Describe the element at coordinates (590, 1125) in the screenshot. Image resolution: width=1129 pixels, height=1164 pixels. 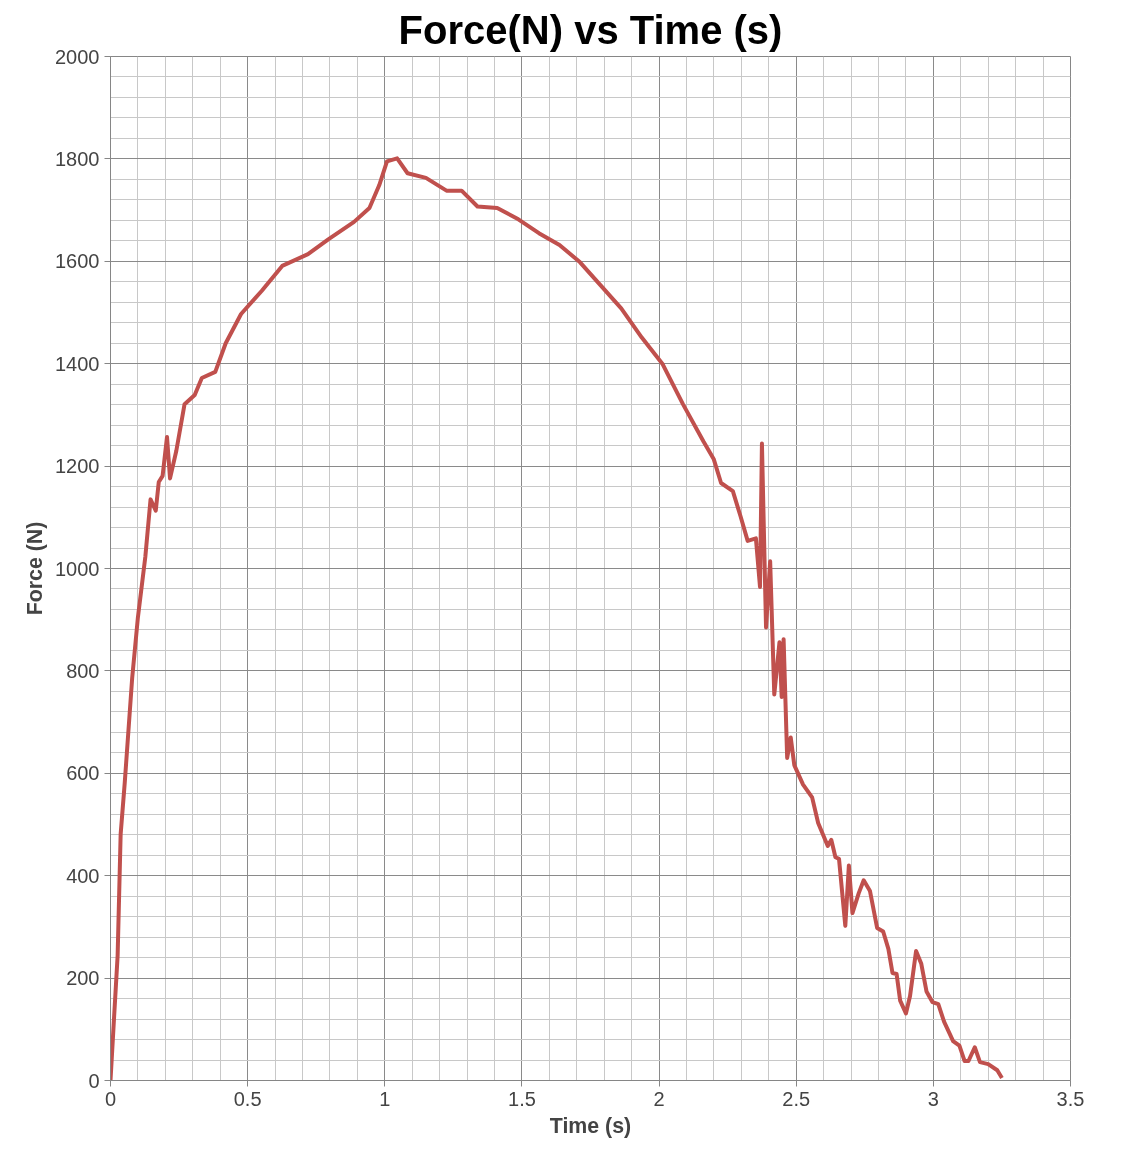
I see `x-axis-title: Time (s)` at that location.